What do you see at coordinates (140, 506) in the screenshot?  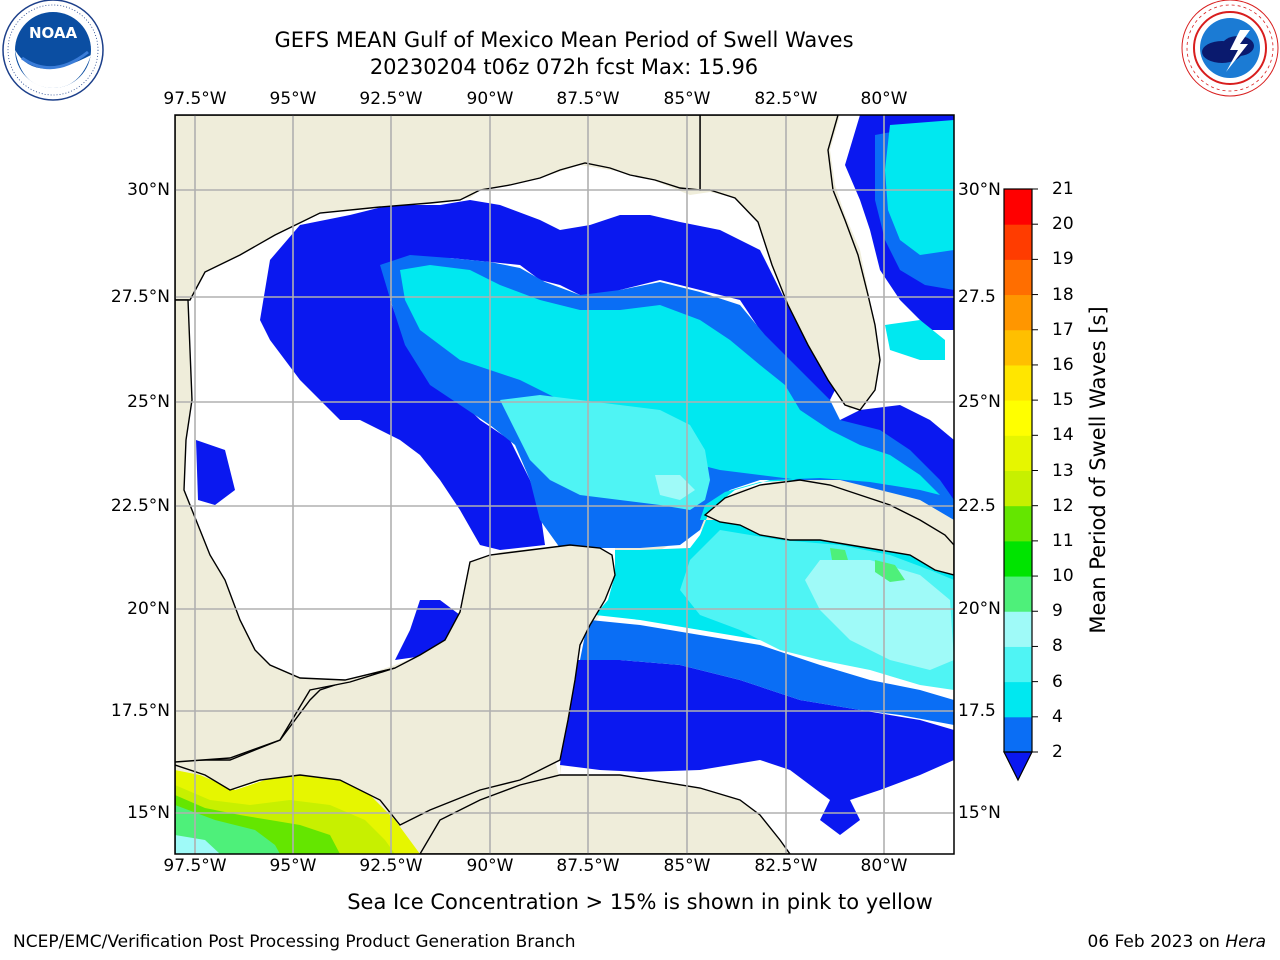 I see `lat-tick-left: 22.5°N` at bounding box center [140, 506].